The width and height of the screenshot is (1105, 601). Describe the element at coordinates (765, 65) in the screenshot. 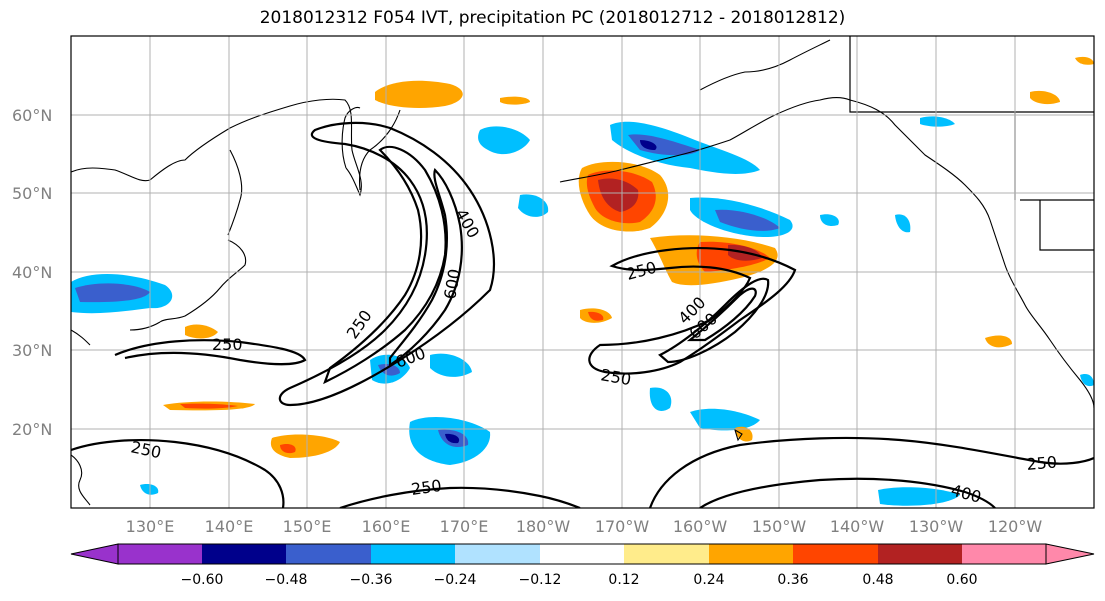

I see `alaska-north` at that location.